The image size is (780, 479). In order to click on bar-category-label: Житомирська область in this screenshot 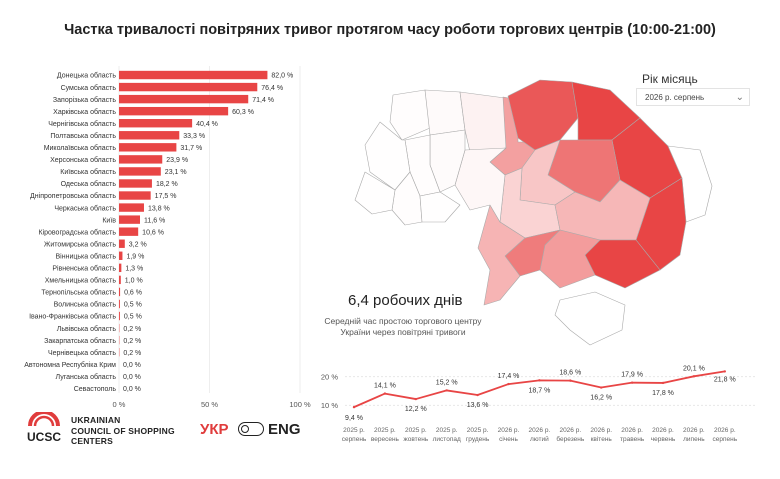, I will do `click(80, 244)`.